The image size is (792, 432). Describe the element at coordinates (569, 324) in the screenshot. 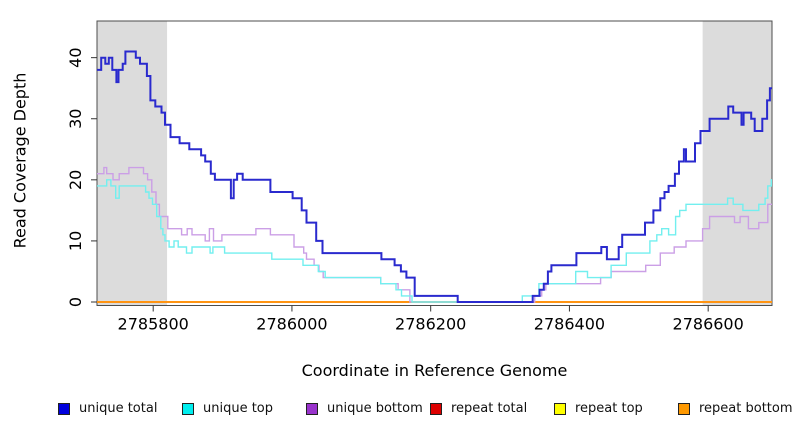

I see `x-tick-label: 2786400` at that location.